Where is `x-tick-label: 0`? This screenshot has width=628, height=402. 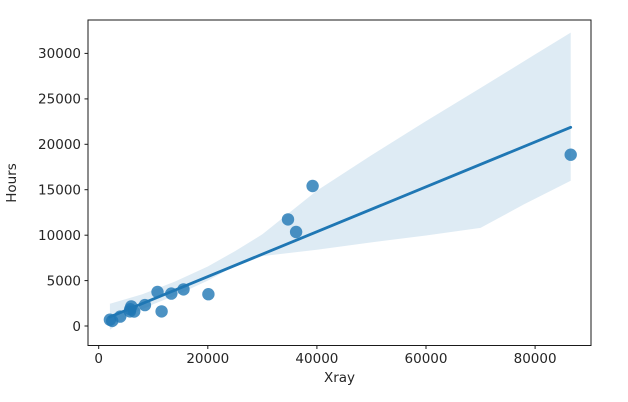 x-tick-label: 0 is located at coordinates (98, 359).